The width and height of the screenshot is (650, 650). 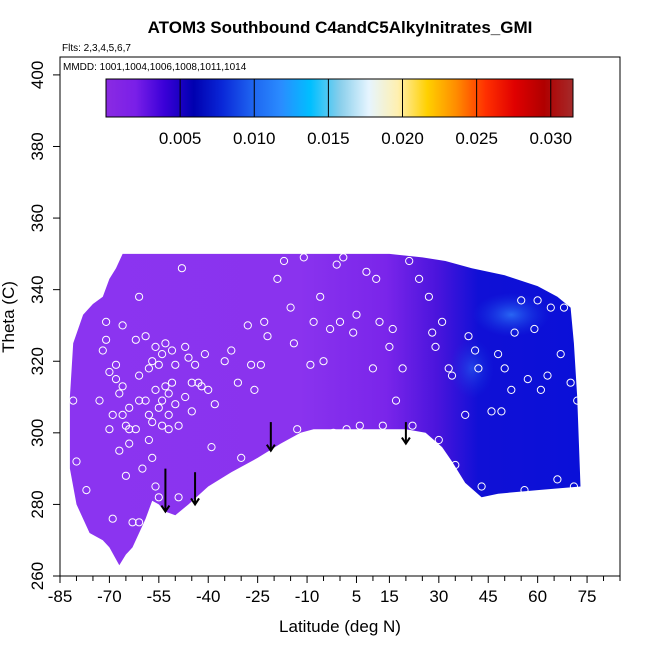 I want to click on x-tick-label: -85, so click(x=60, y=596).